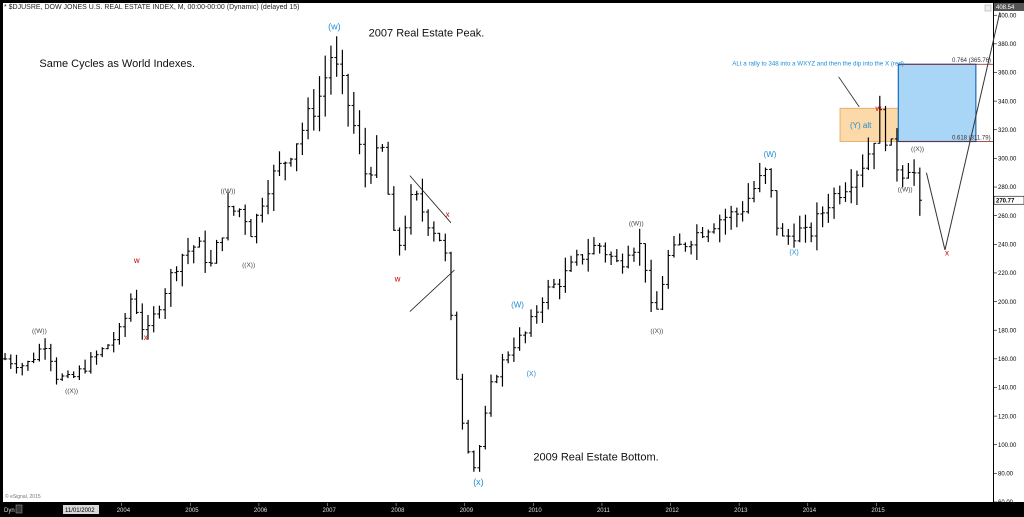  I want to click on target-zone-box, so click(937, 103).